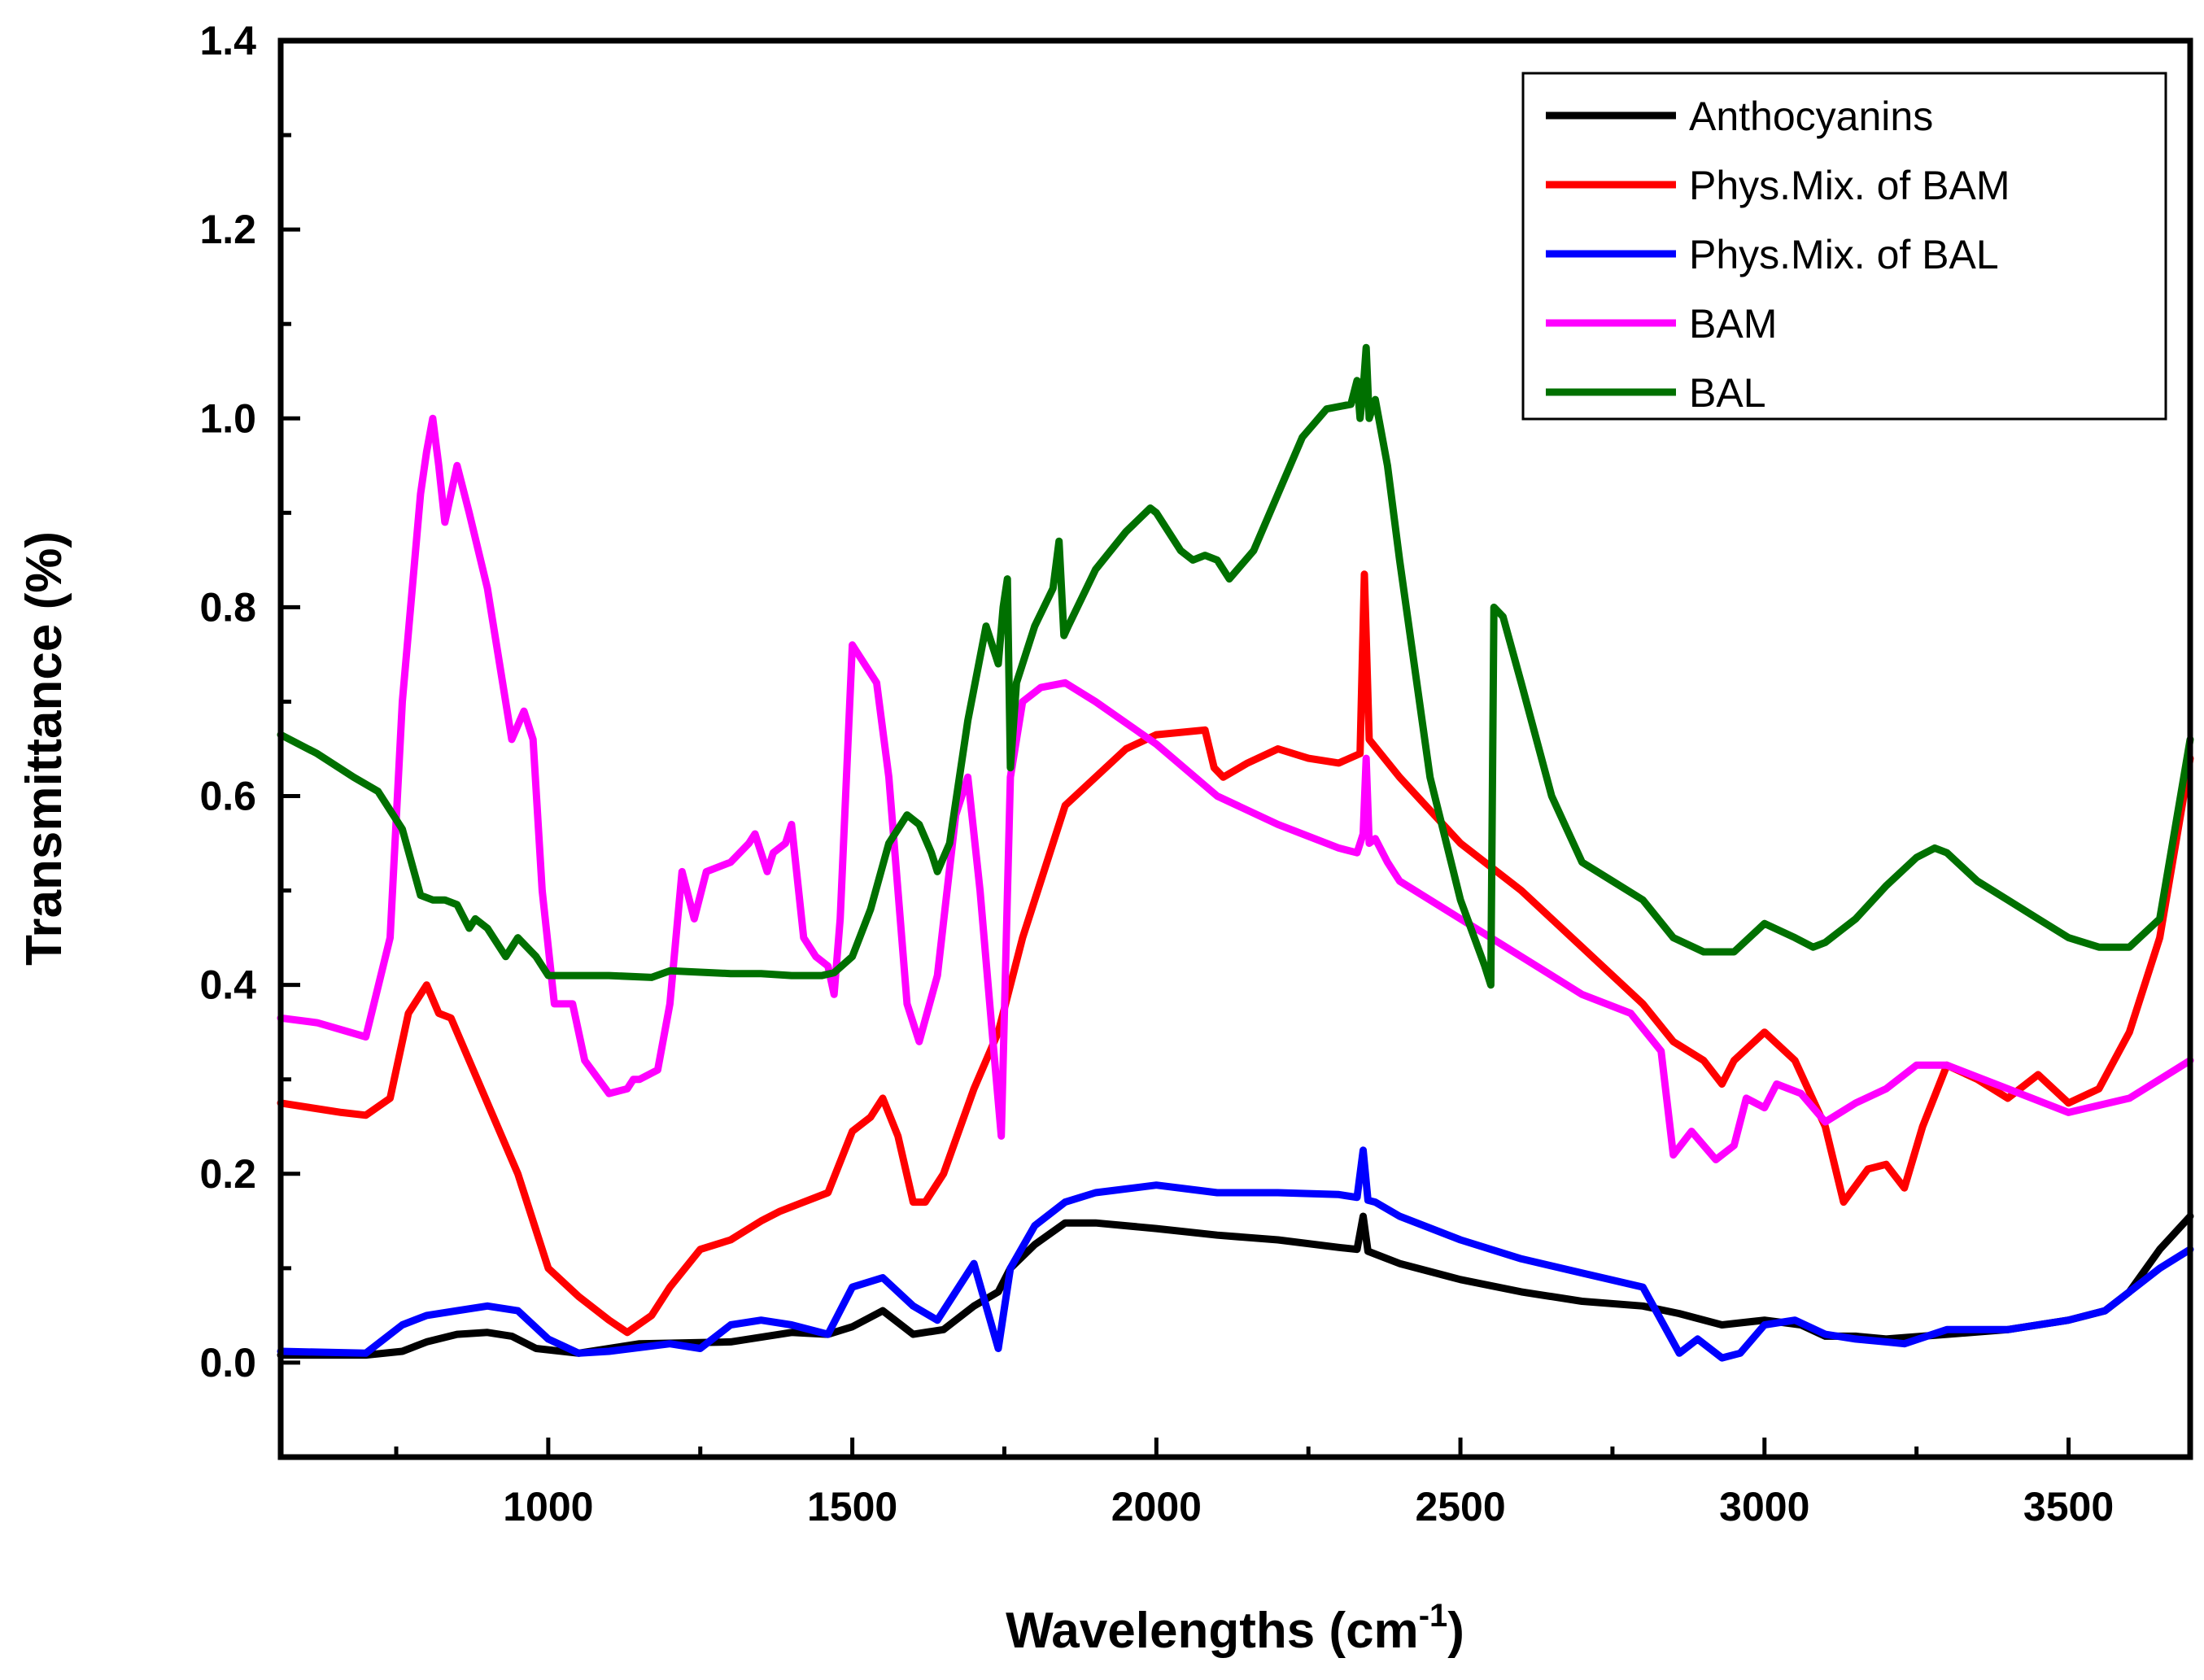 The width and height of the screenshot is (2204, 1680). What do you see at coordinates (228, 1363) in the screenshot?
I see `y-tick-label: 0.0` at bounding box center [228, 1363].